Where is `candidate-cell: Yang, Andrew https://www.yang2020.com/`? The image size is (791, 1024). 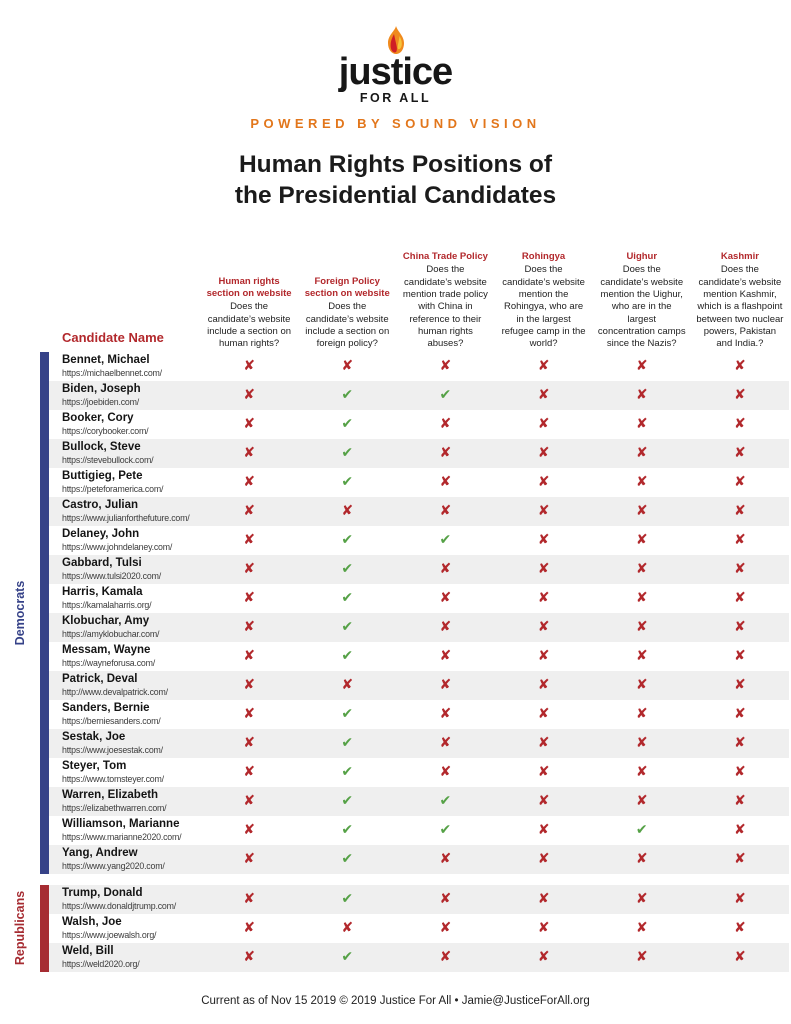
candidate-cell: Yang, Andrew https://www.yang2020.com/ is located at coordinates (124, 859).